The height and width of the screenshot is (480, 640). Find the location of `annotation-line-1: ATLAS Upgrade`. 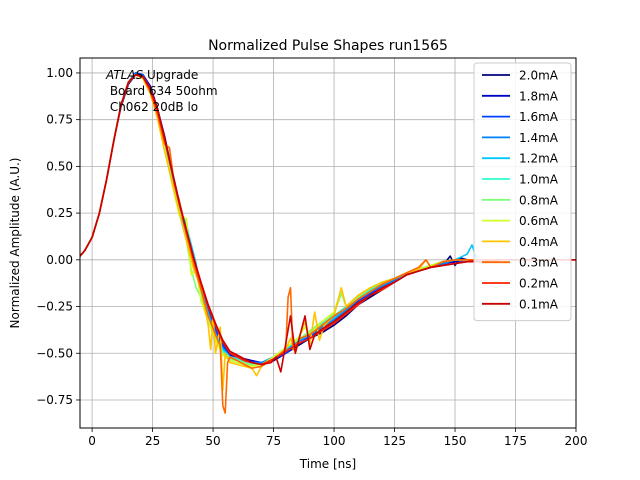

annotation-line-1: ATLAS Upgrade is located at coordinates (151, 75).